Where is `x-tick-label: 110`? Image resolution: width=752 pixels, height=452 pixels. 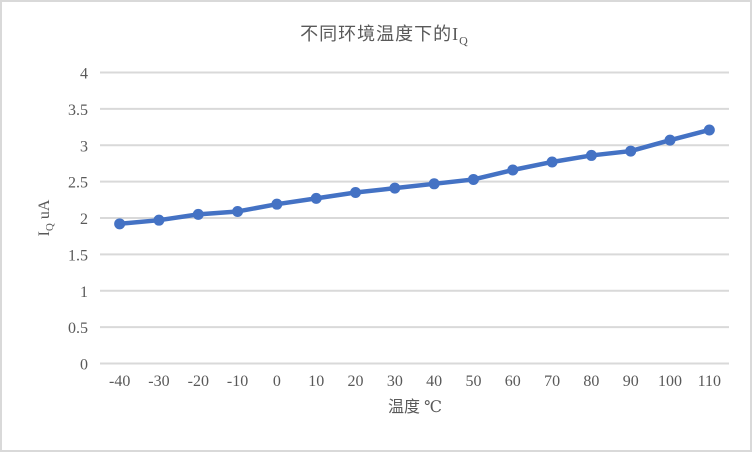 x-tick-label: 110 is located at coordinates (709, 381).